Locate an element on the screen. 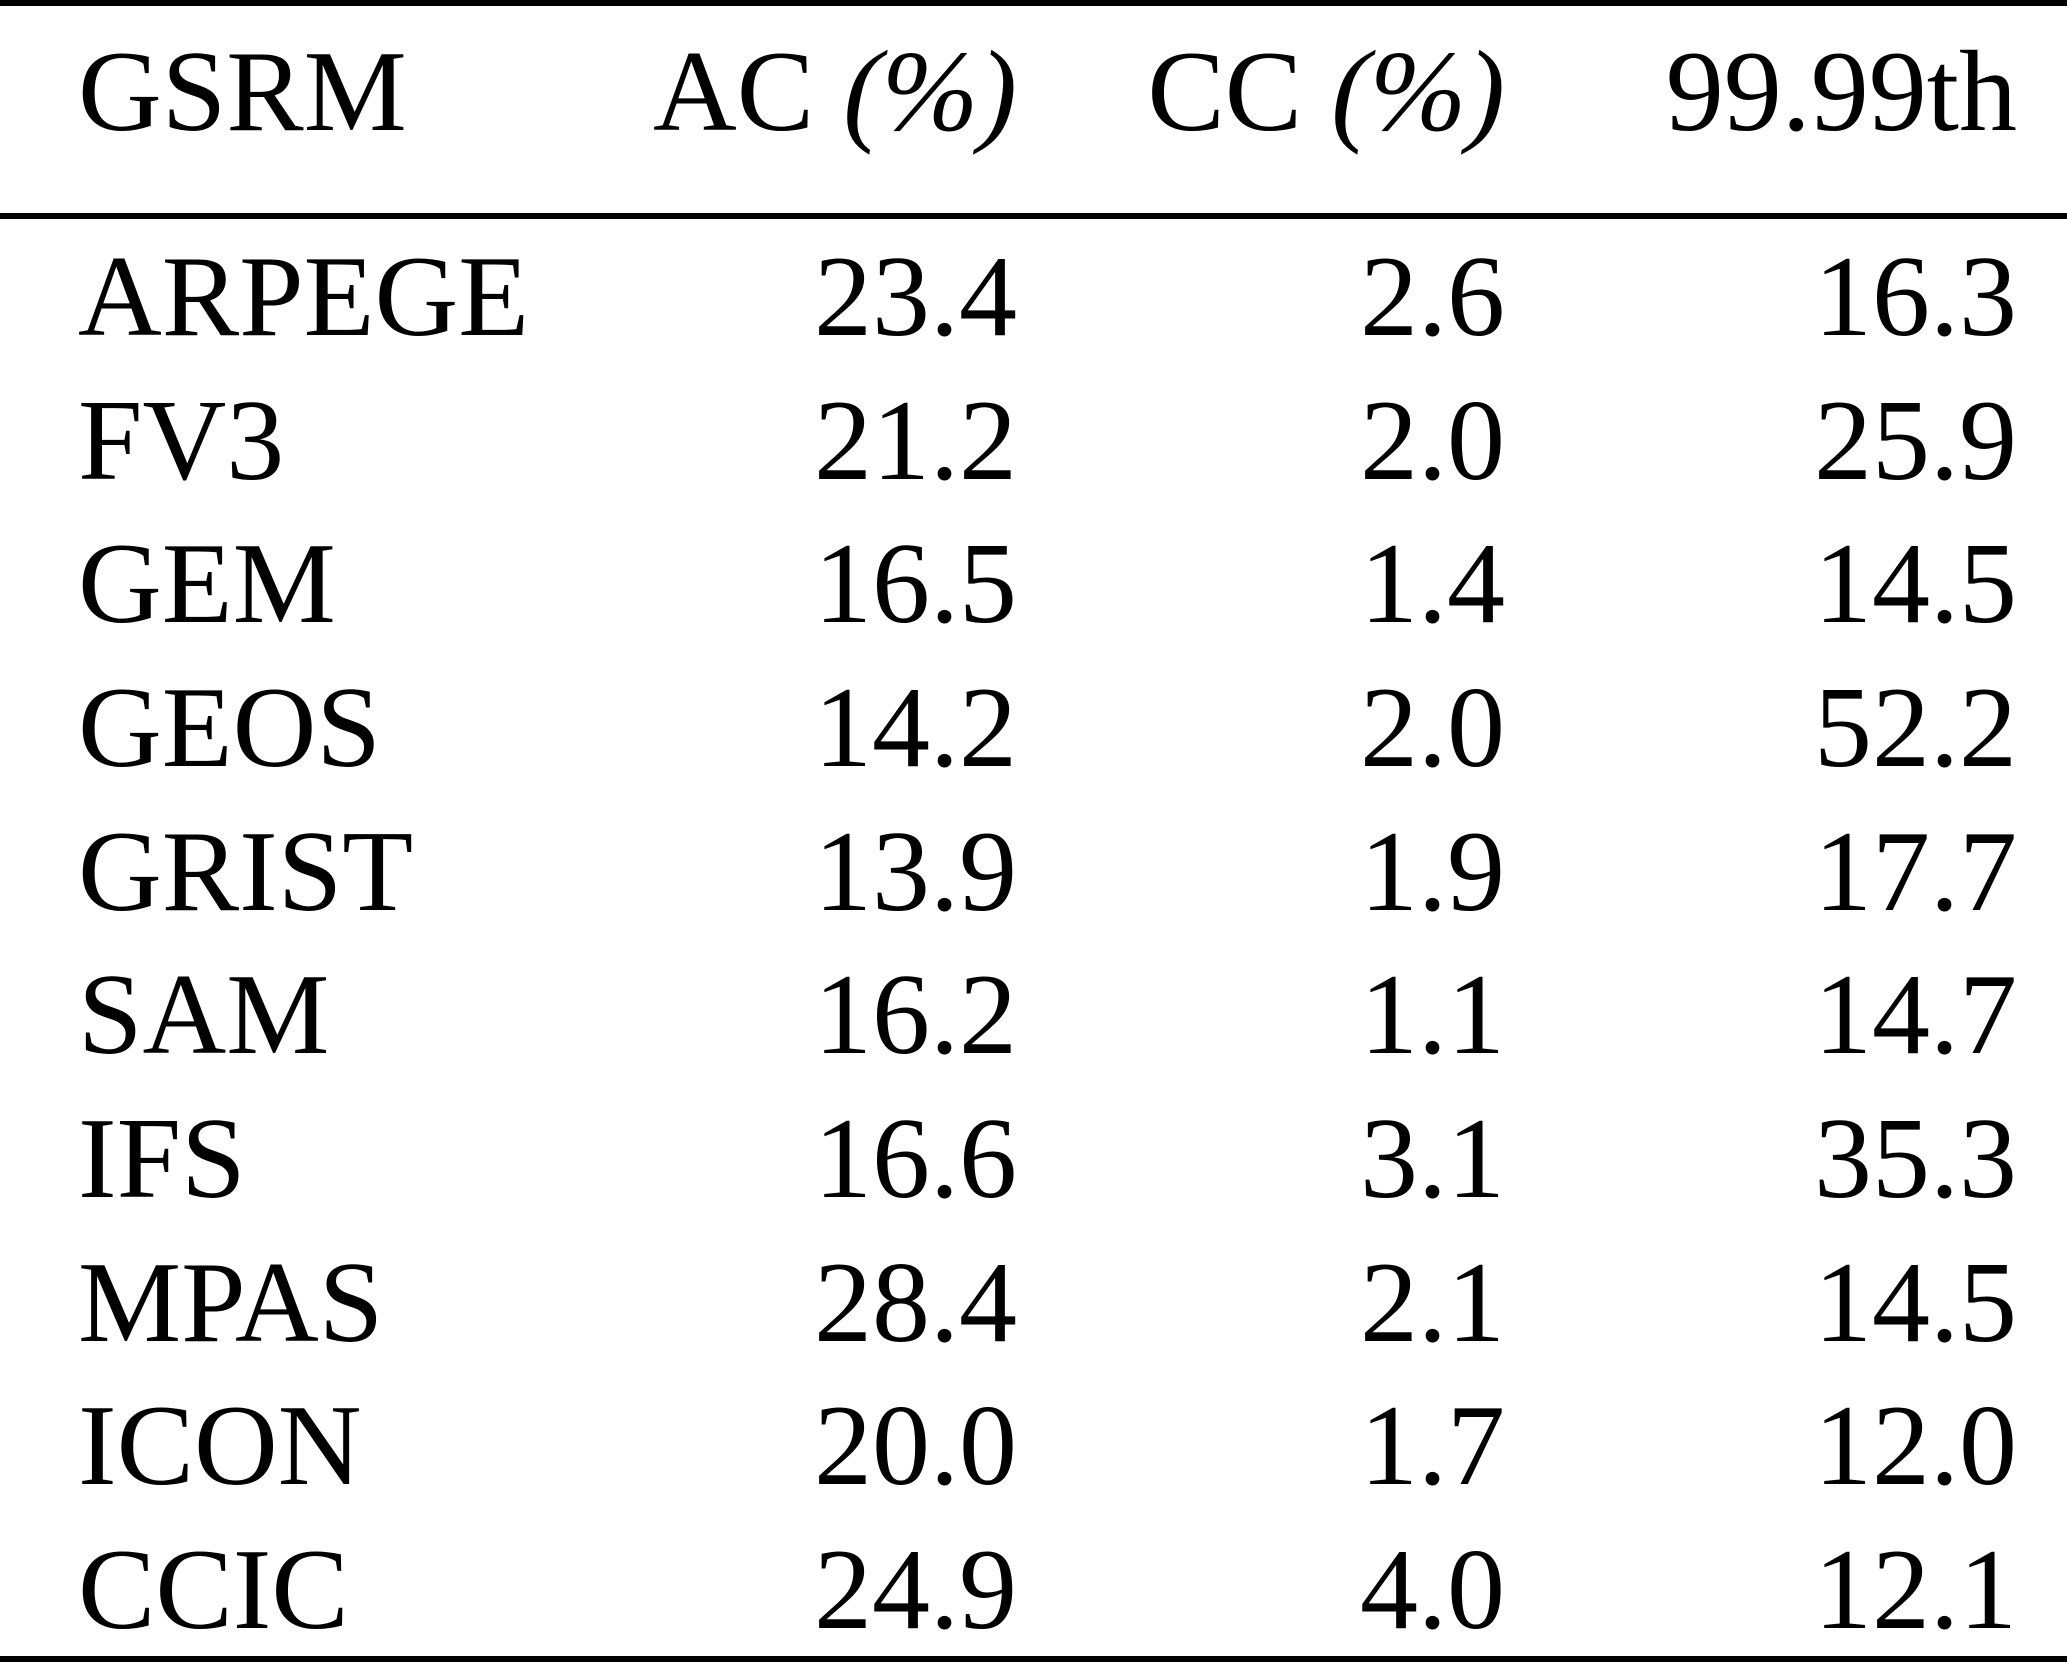 This screenshot has width=2067, height=1664. ac-value-cell: 23.4 is located at coordinates (915, 296).